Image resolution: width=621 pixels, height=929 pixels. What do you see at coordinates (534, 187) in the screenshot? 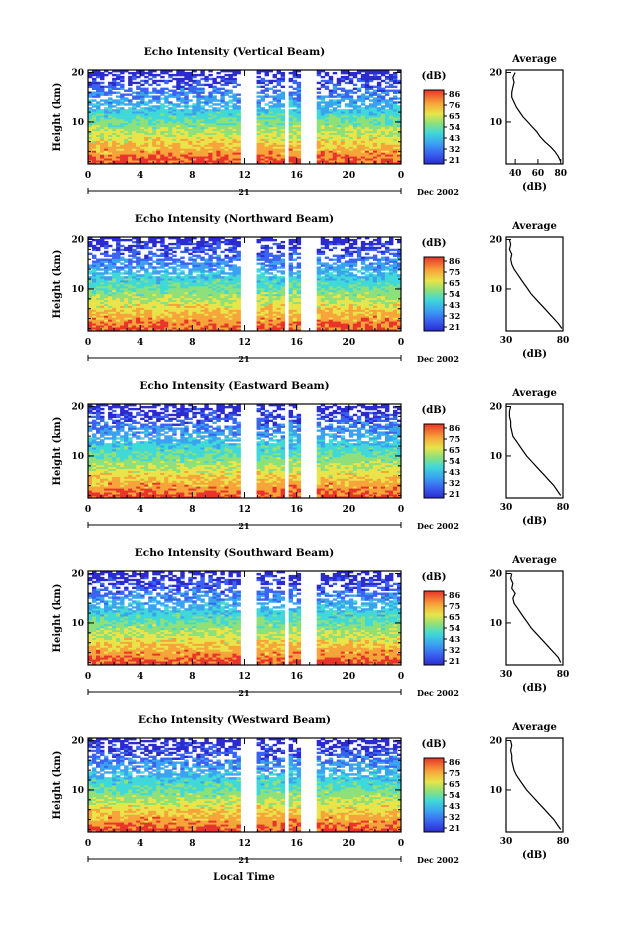
I see `average-x-label: (dB)` at bounding box center [534, 187].